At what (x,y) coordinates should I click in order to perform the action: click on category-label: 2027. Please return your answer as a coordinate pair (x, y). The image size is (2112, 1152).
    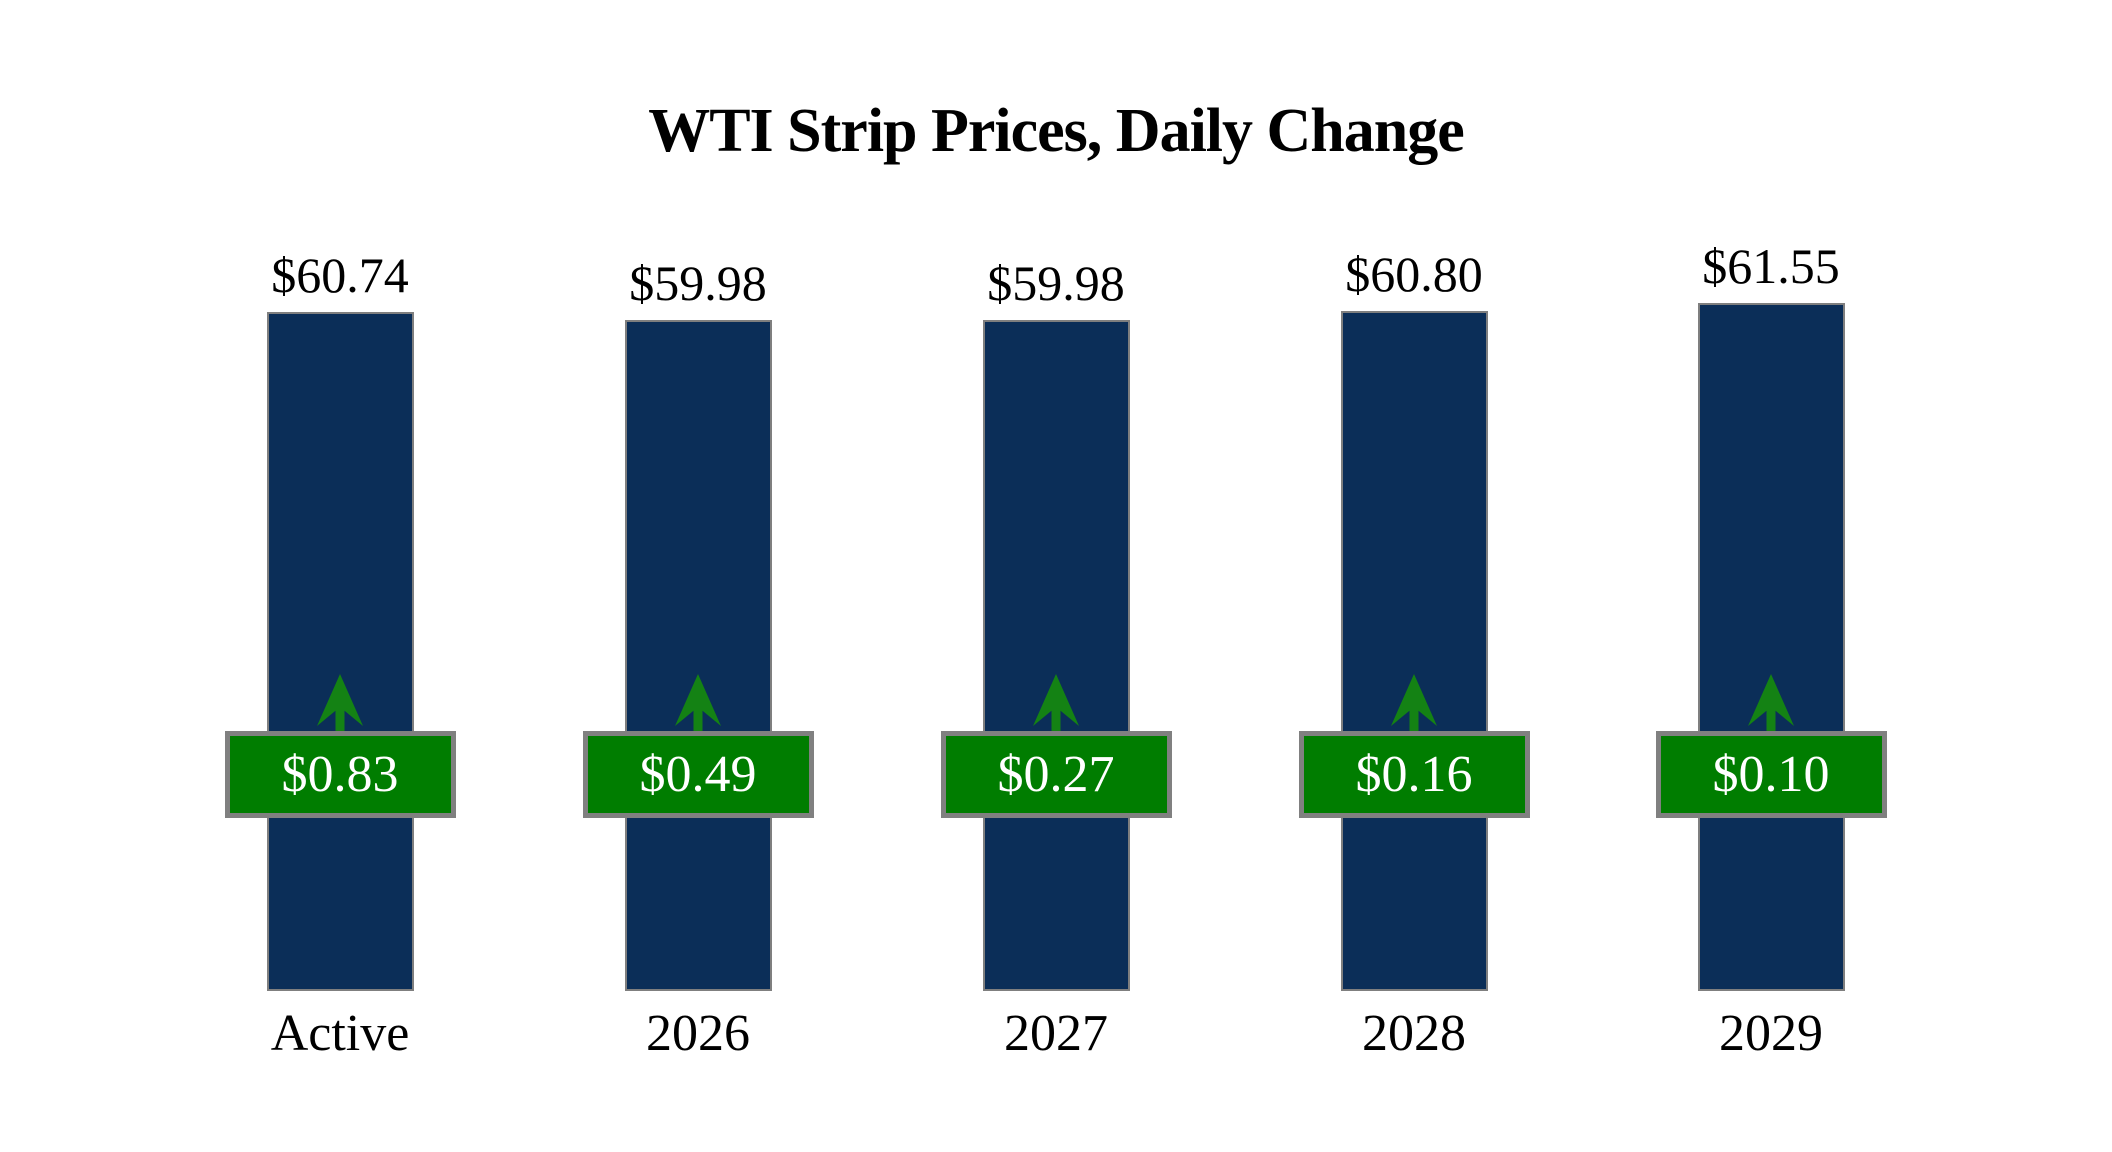
    Looking at the image, I should click on (1056, 1033).